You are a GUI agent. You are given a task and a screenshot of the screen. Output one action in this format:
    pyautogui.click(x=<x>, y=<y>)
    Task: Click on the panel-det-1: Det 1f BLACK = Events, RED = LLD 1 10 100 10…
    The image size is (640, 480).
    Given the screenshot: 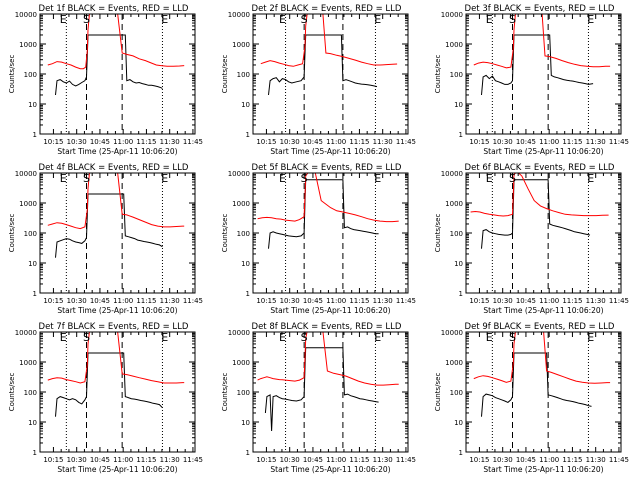 What is the action you would take?
    pyautogui.click(x=105, y=80)
    